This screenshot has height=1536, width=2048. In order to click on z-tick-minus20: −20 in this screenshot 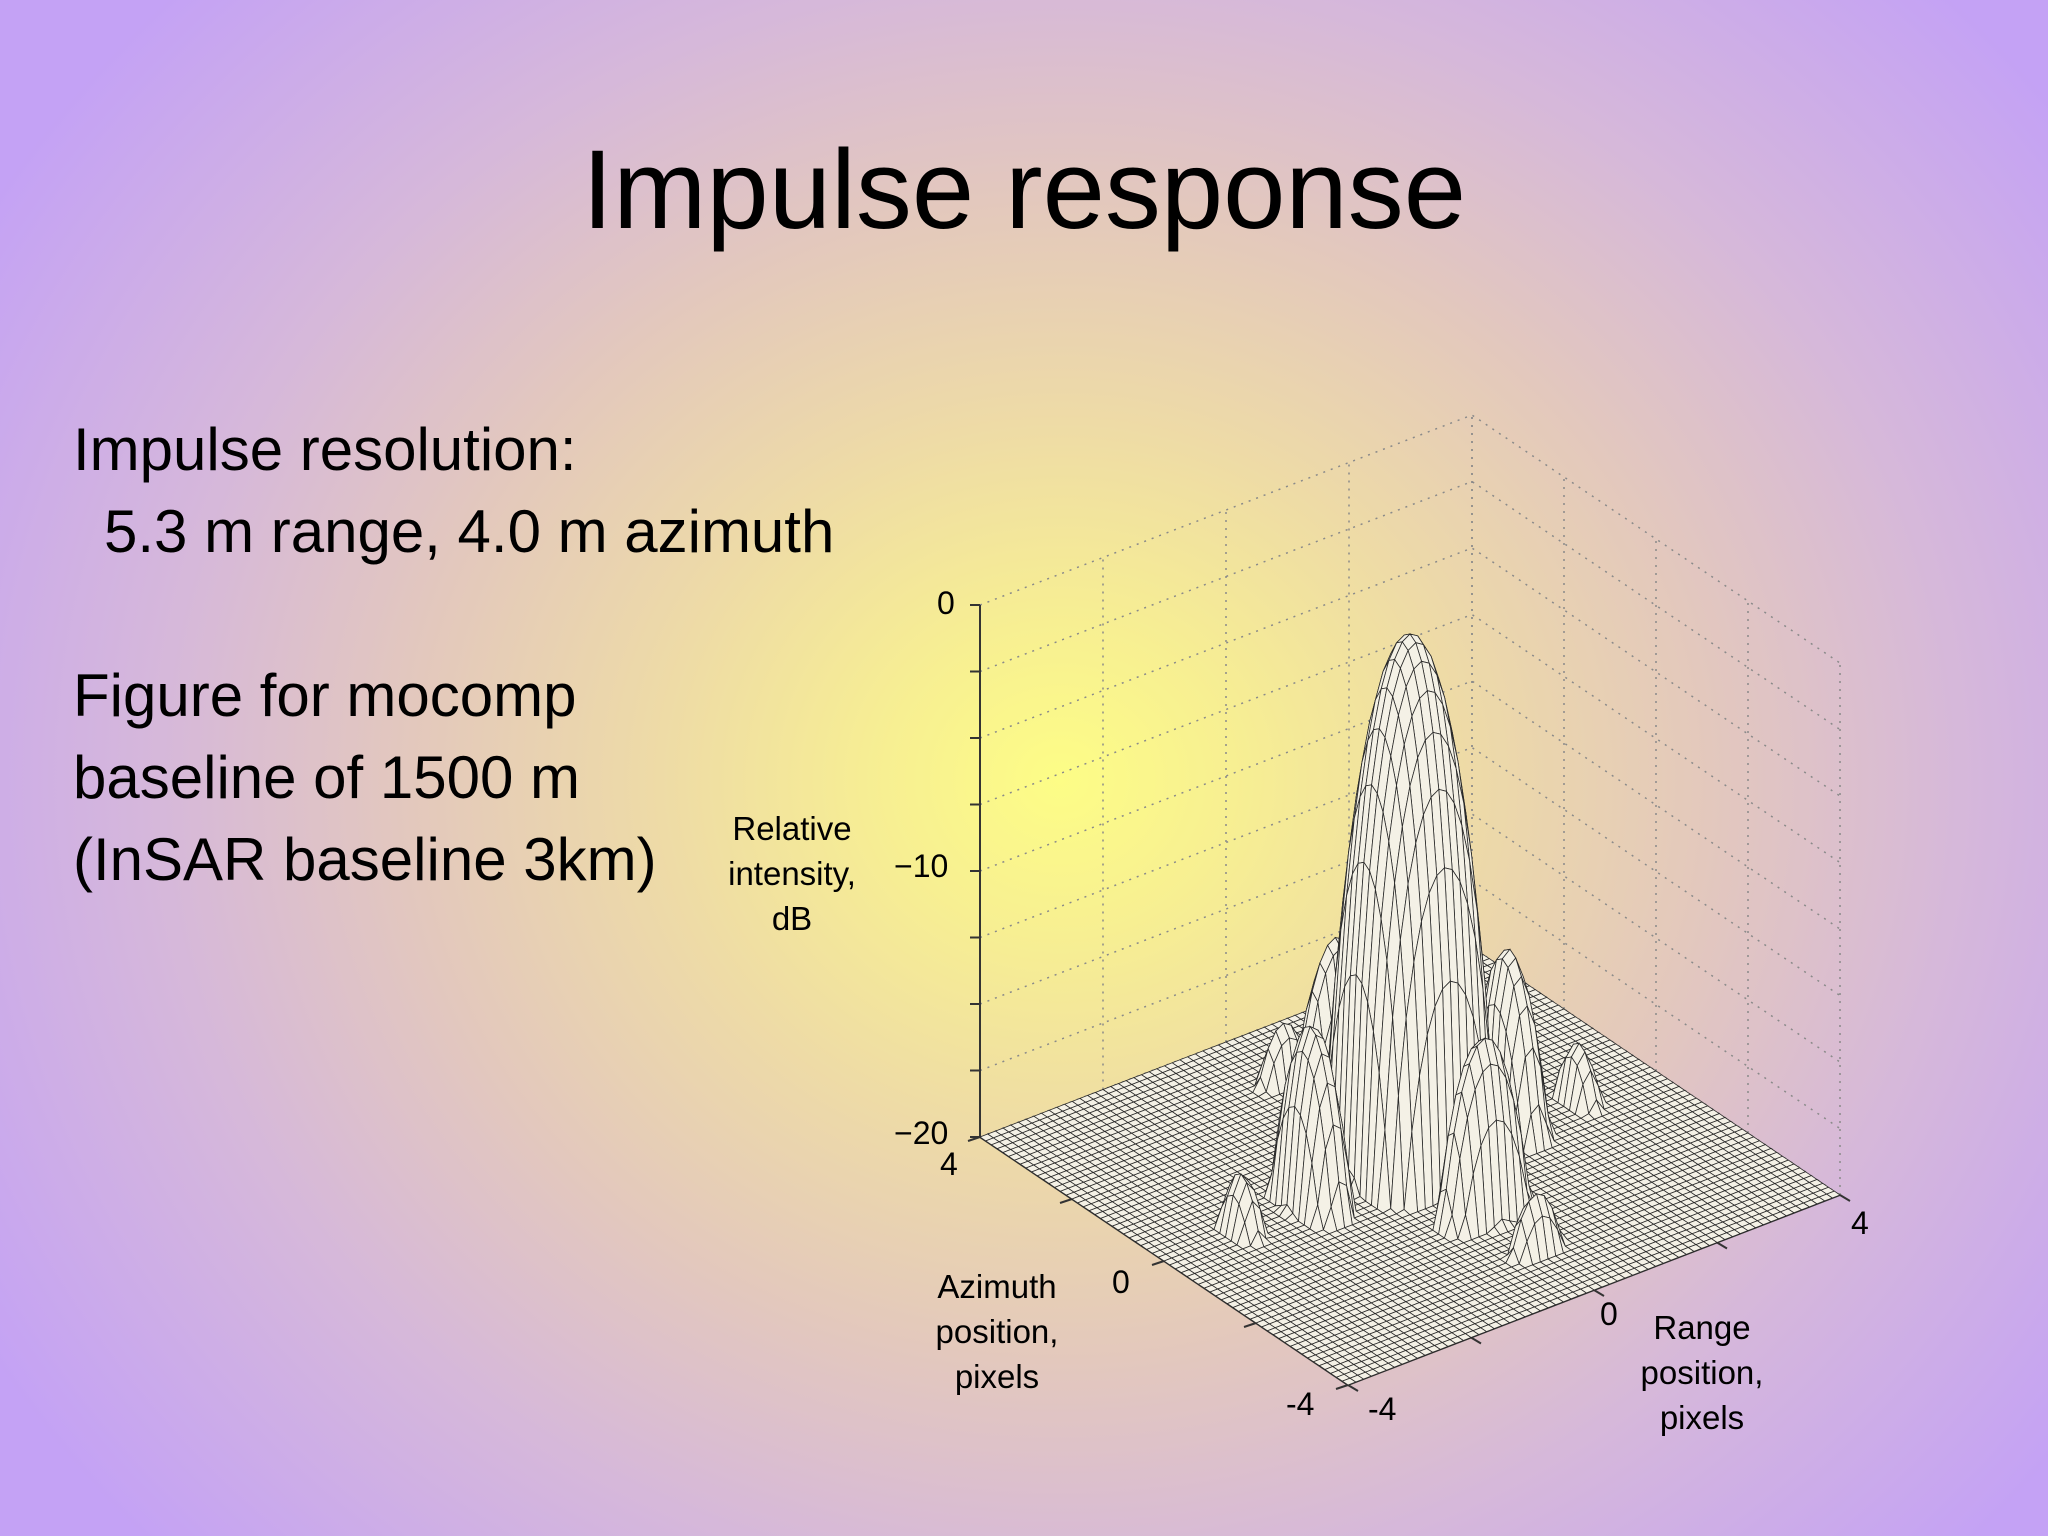, I will do `click(921, 1133)`.